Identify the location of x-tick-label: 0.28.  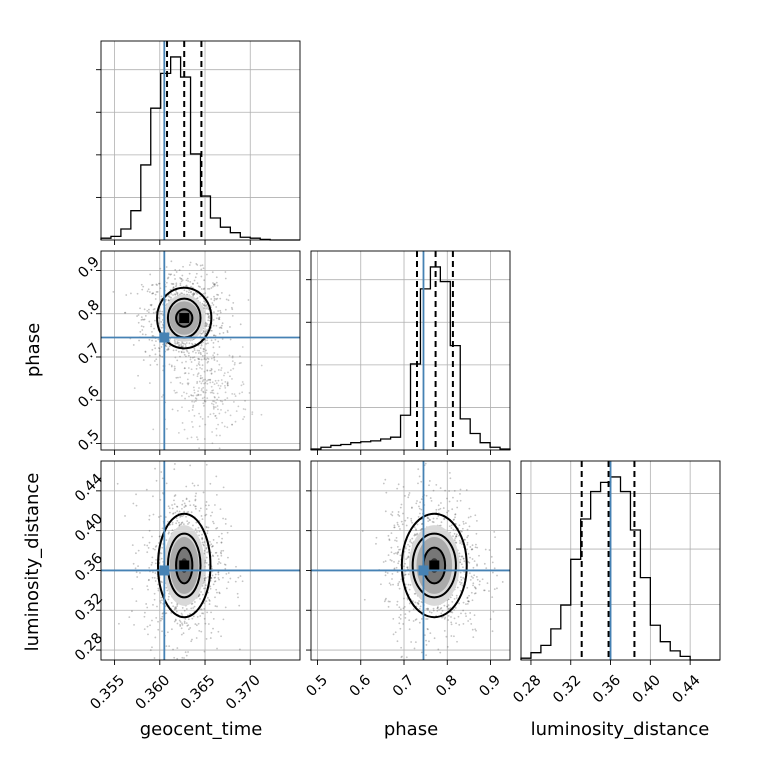
(527, 689).